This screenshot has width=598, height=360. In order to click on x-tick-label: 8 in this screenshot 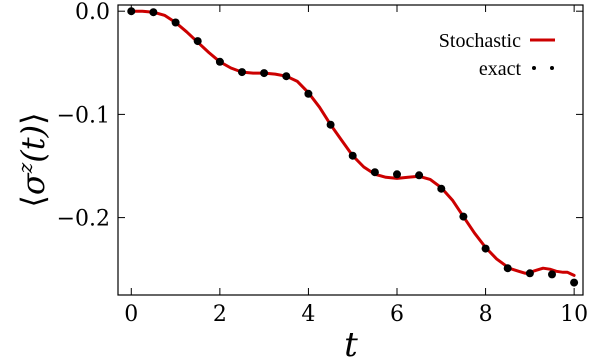, I will do `click(486, 314)`.